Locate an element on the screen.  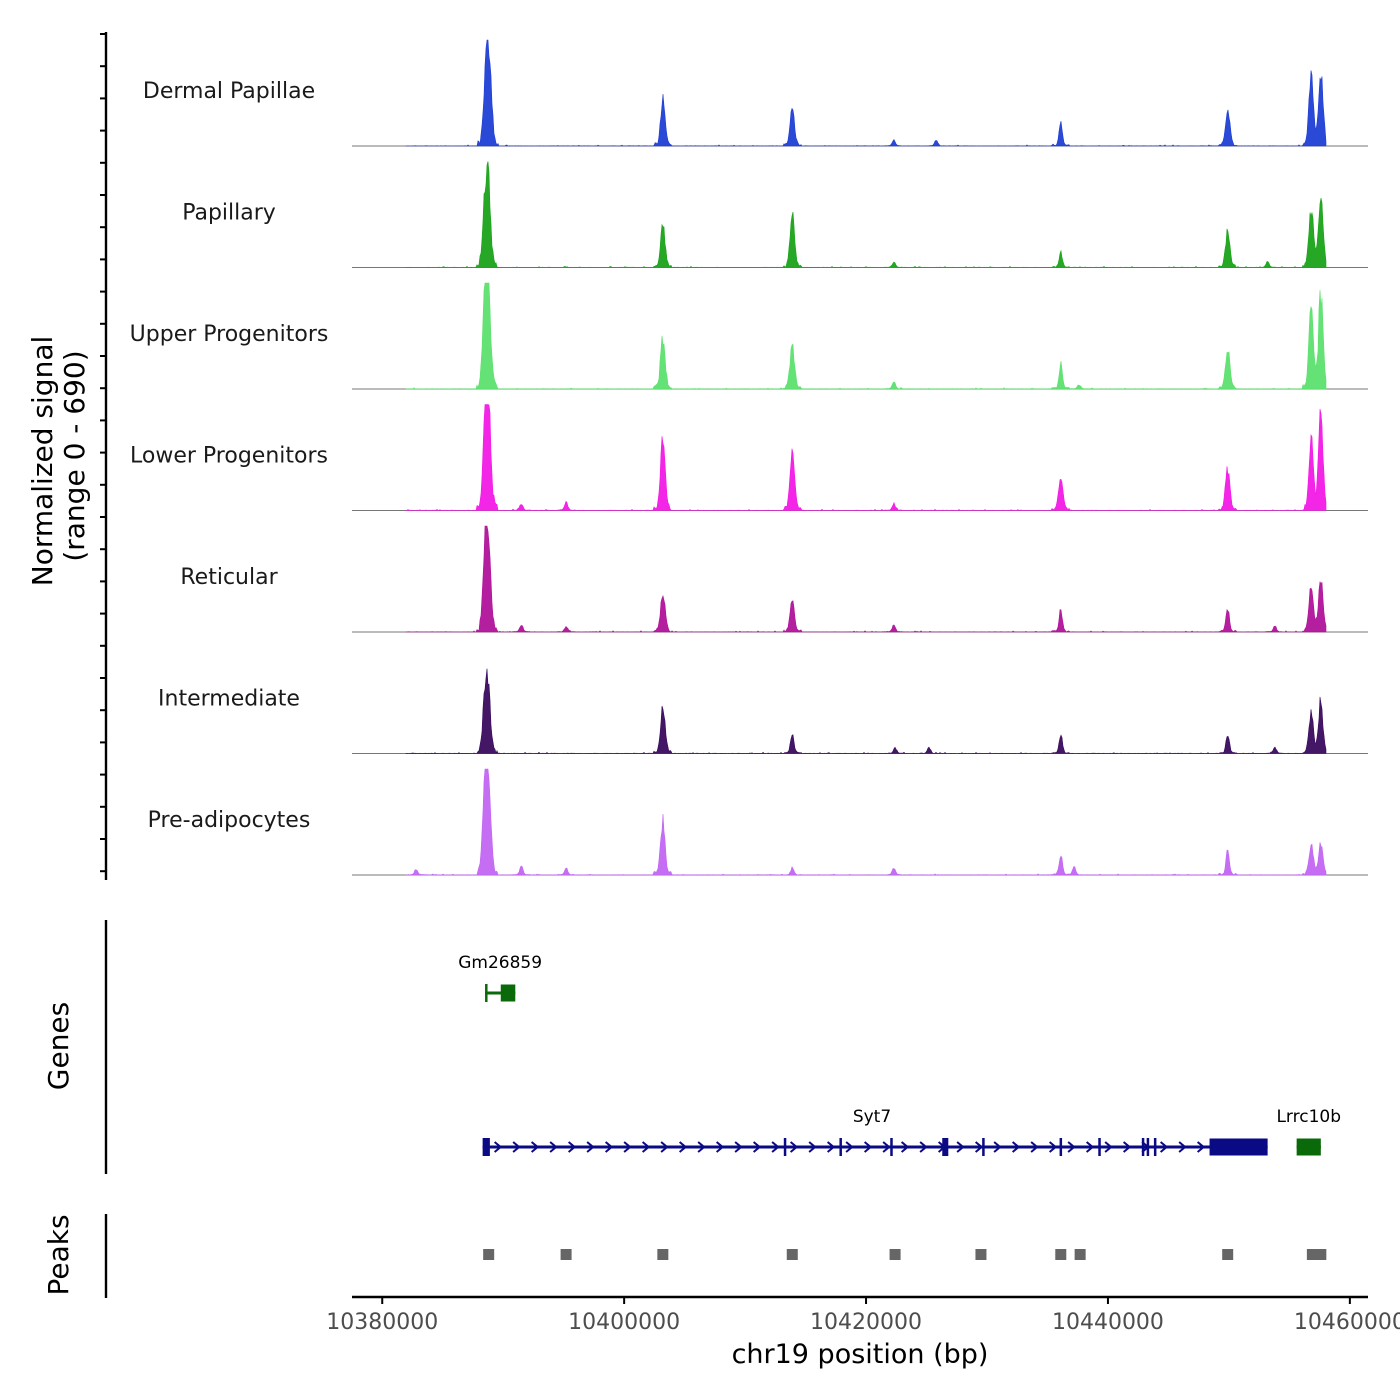
track-label: Lower Progenitors is located at coordinates (229, 456).